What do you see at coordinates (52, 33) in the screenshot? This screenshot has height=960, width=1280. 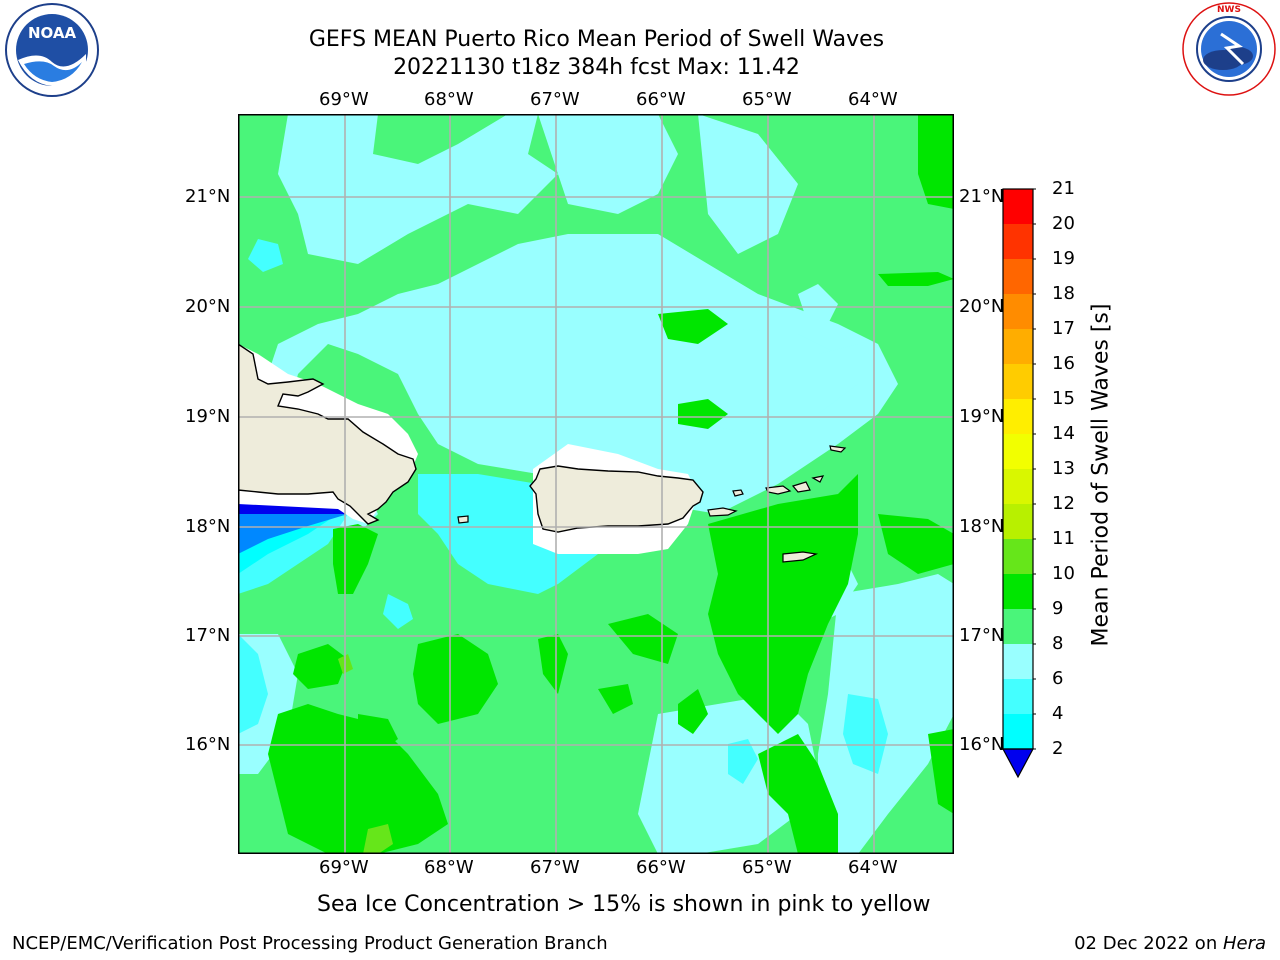 I see `svg-text: NOAA` at bounding box center [52, 33].